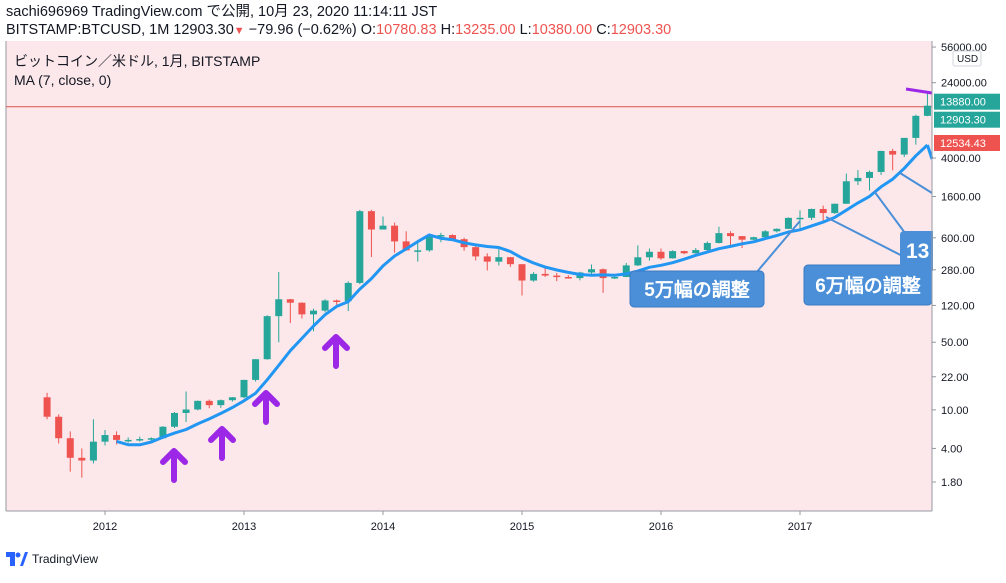 The width and height of the screenshot is (1006, 583). I want to click on open-label: O:, so click(368, 30).